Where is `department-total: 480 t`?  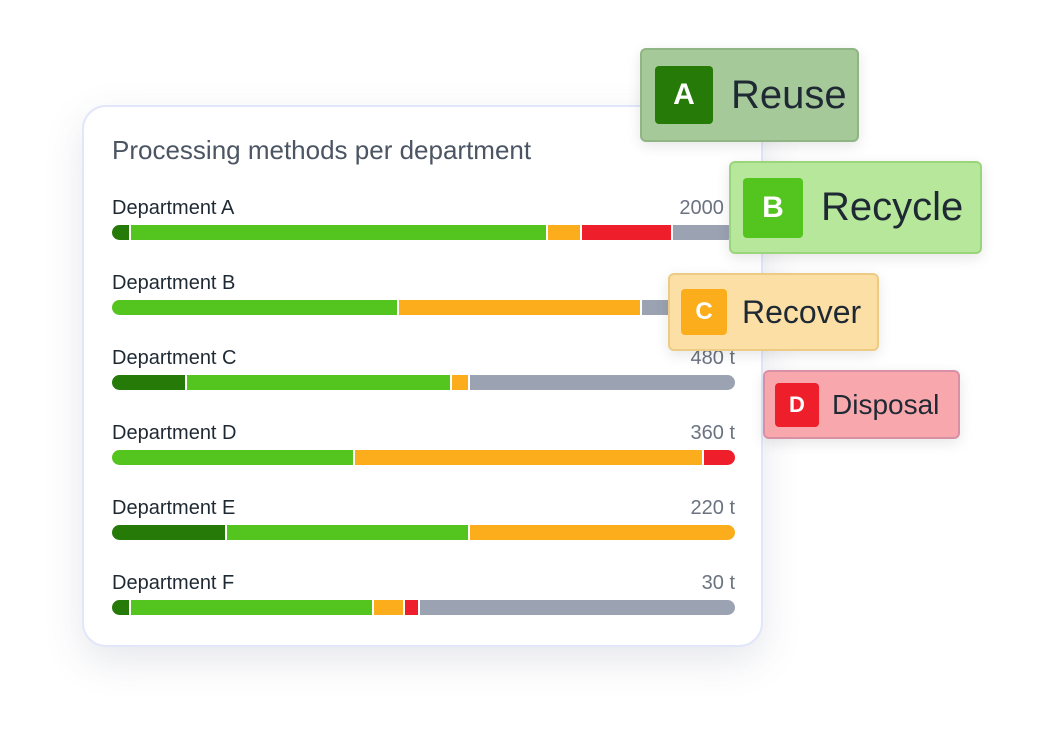
department-total: 480 t is located at coordinates (712, 358).